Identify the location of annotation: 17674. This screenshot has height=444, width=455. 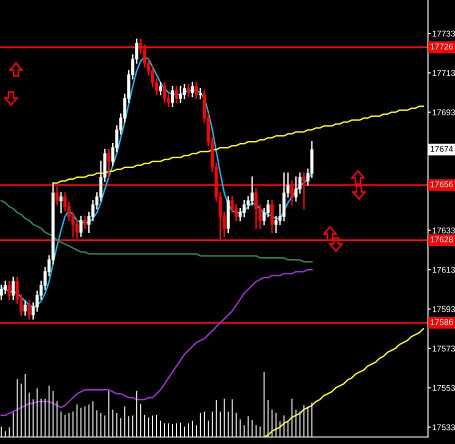
(442, 149).